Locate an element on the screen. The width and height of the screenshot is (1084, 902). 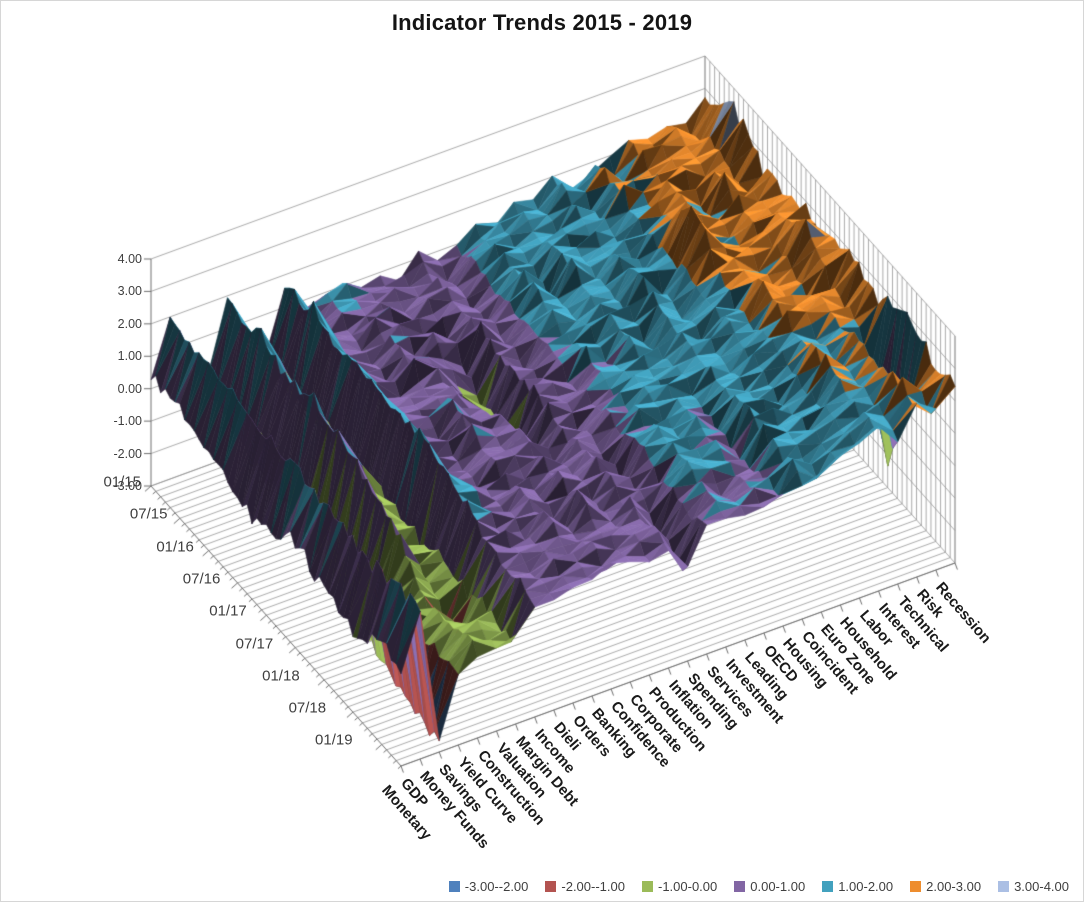
date-axis-label: 01/19 is located at coordinates (334, 740).